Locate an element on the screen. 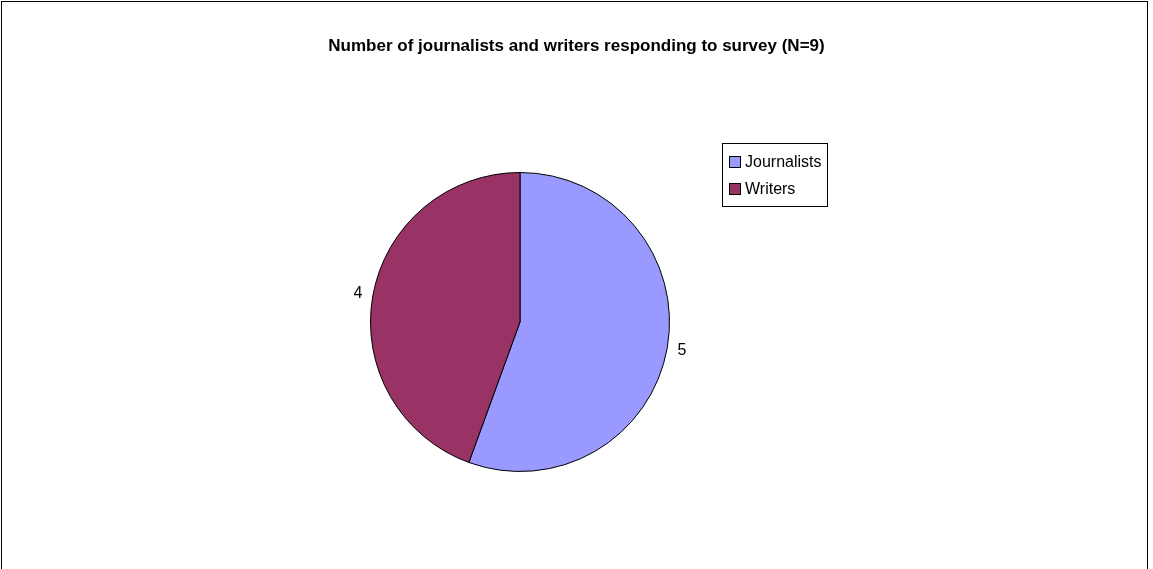  data-label: 5 is located at coordinates (682, 349).